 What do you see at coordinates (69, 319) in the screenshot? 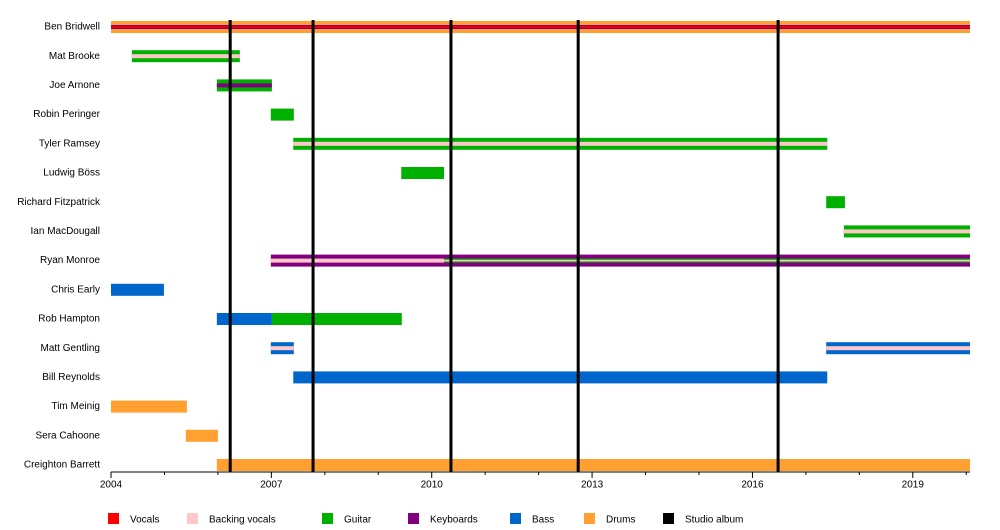
I see `member-label: Rob Hampton` at bounding box center [69, 319].